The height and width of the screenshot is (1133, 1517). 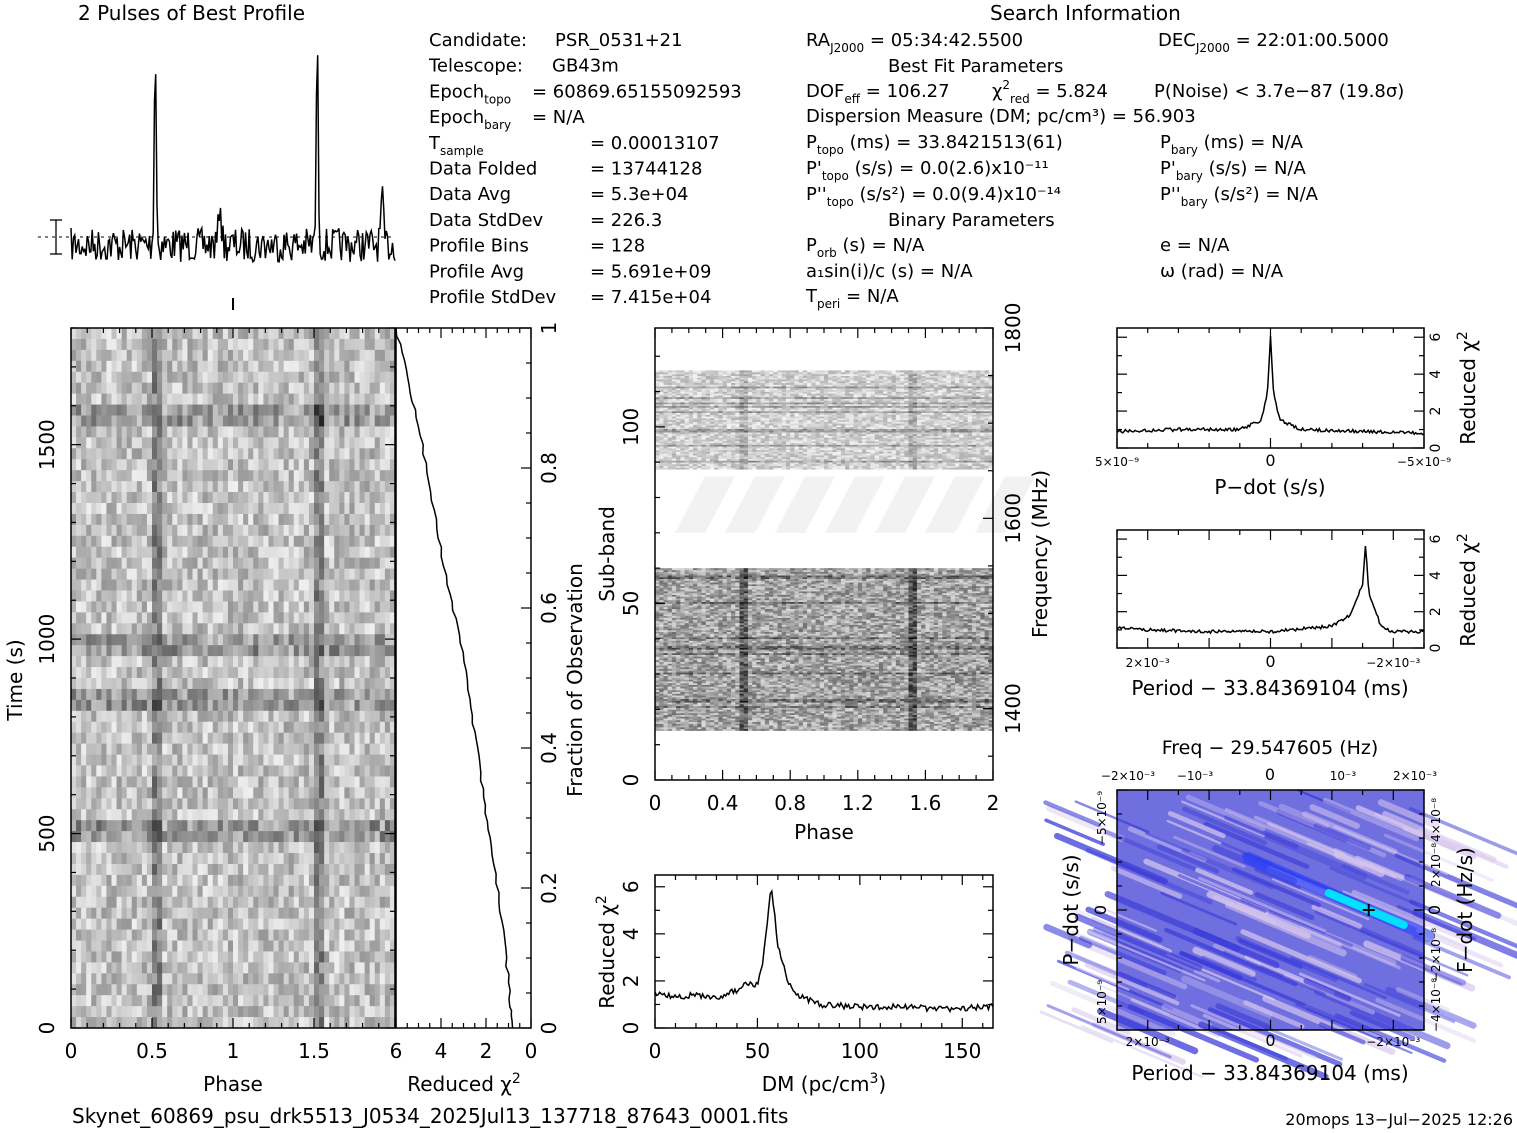 I want to click on pddtopo-label: P''topo (s/s²) = 0.0(9.4)x10⁻¹⁴, so click(x=933, y=196).